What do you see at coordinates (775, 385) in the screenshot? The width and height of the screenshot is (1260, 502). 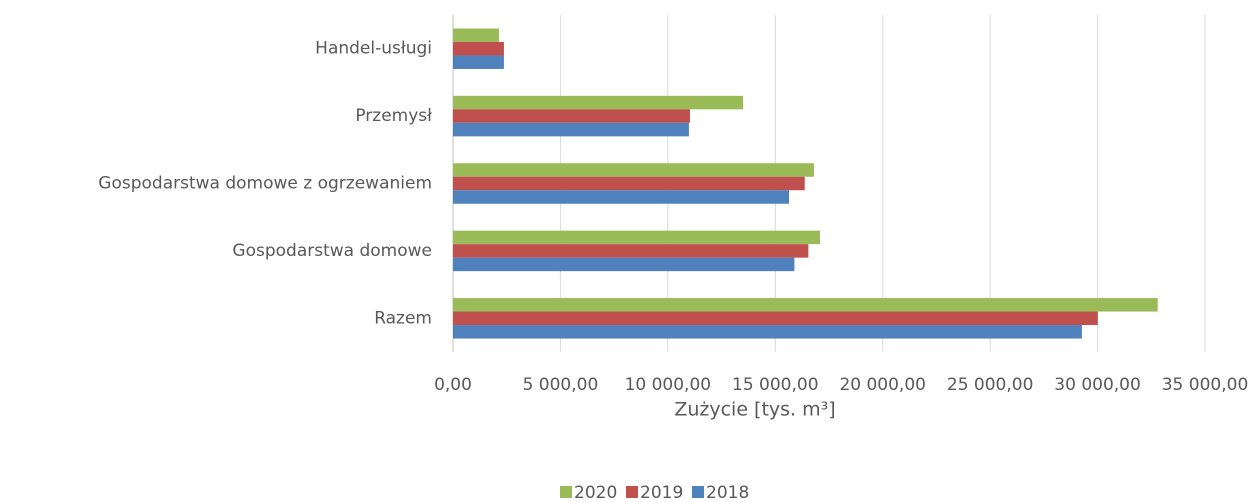 I see `x-tick-label: 15 000,00` at bounding box center [775, 385].